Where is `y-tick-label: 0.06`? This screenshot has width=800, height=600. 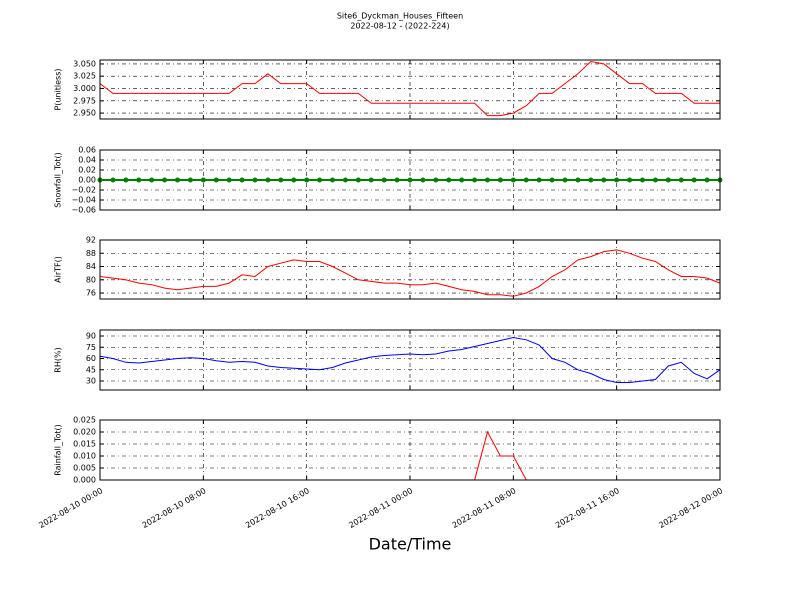 y-tick-label: 0.06 is located at coordinates (87, 150).